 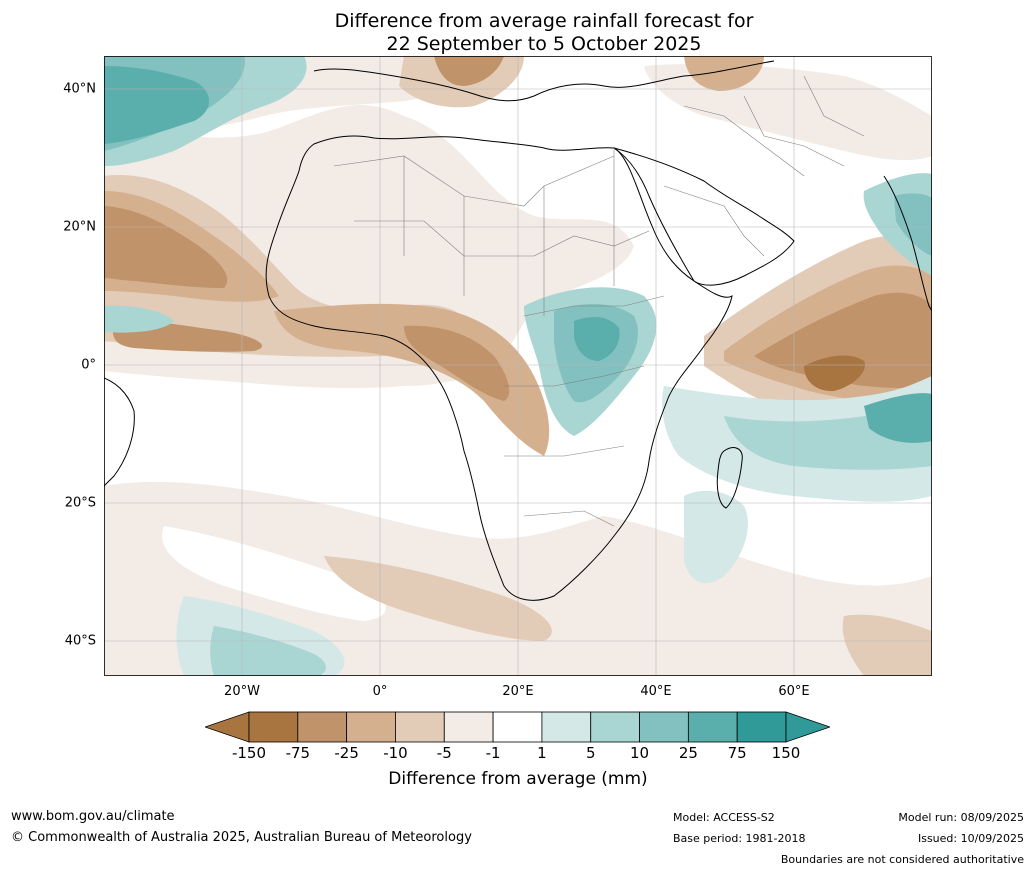 What do you see at coordinates (139, 319) in the screenshot?
I see `wet-equatorial-atlantic` at bounding box center [139, 319].